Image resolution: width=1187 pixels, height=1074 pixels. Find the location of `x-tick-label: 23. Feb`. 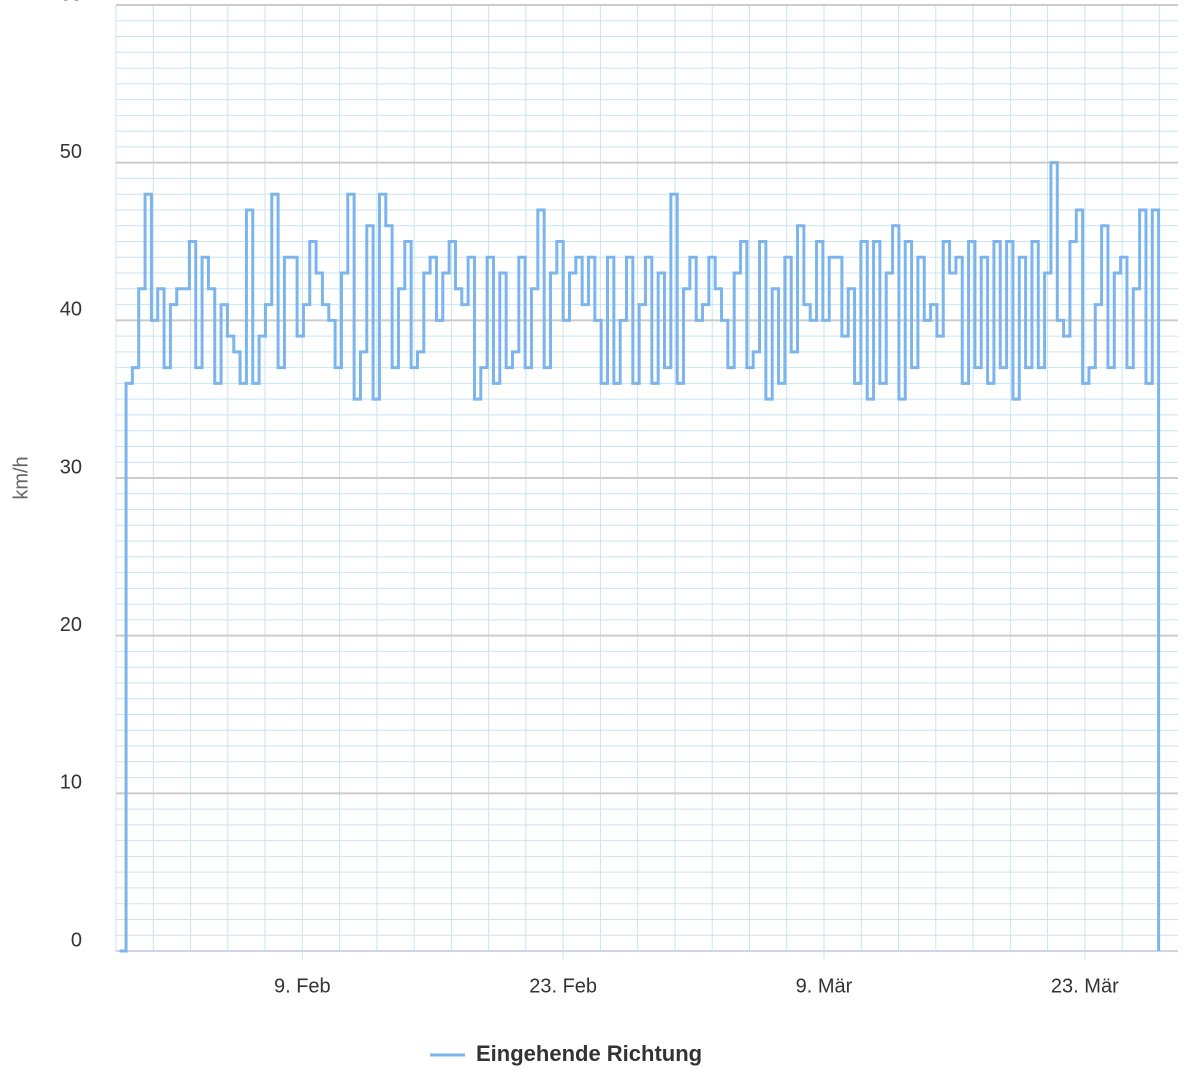

x-tick-label: 23. Feb is located at coordinates (563, 986).